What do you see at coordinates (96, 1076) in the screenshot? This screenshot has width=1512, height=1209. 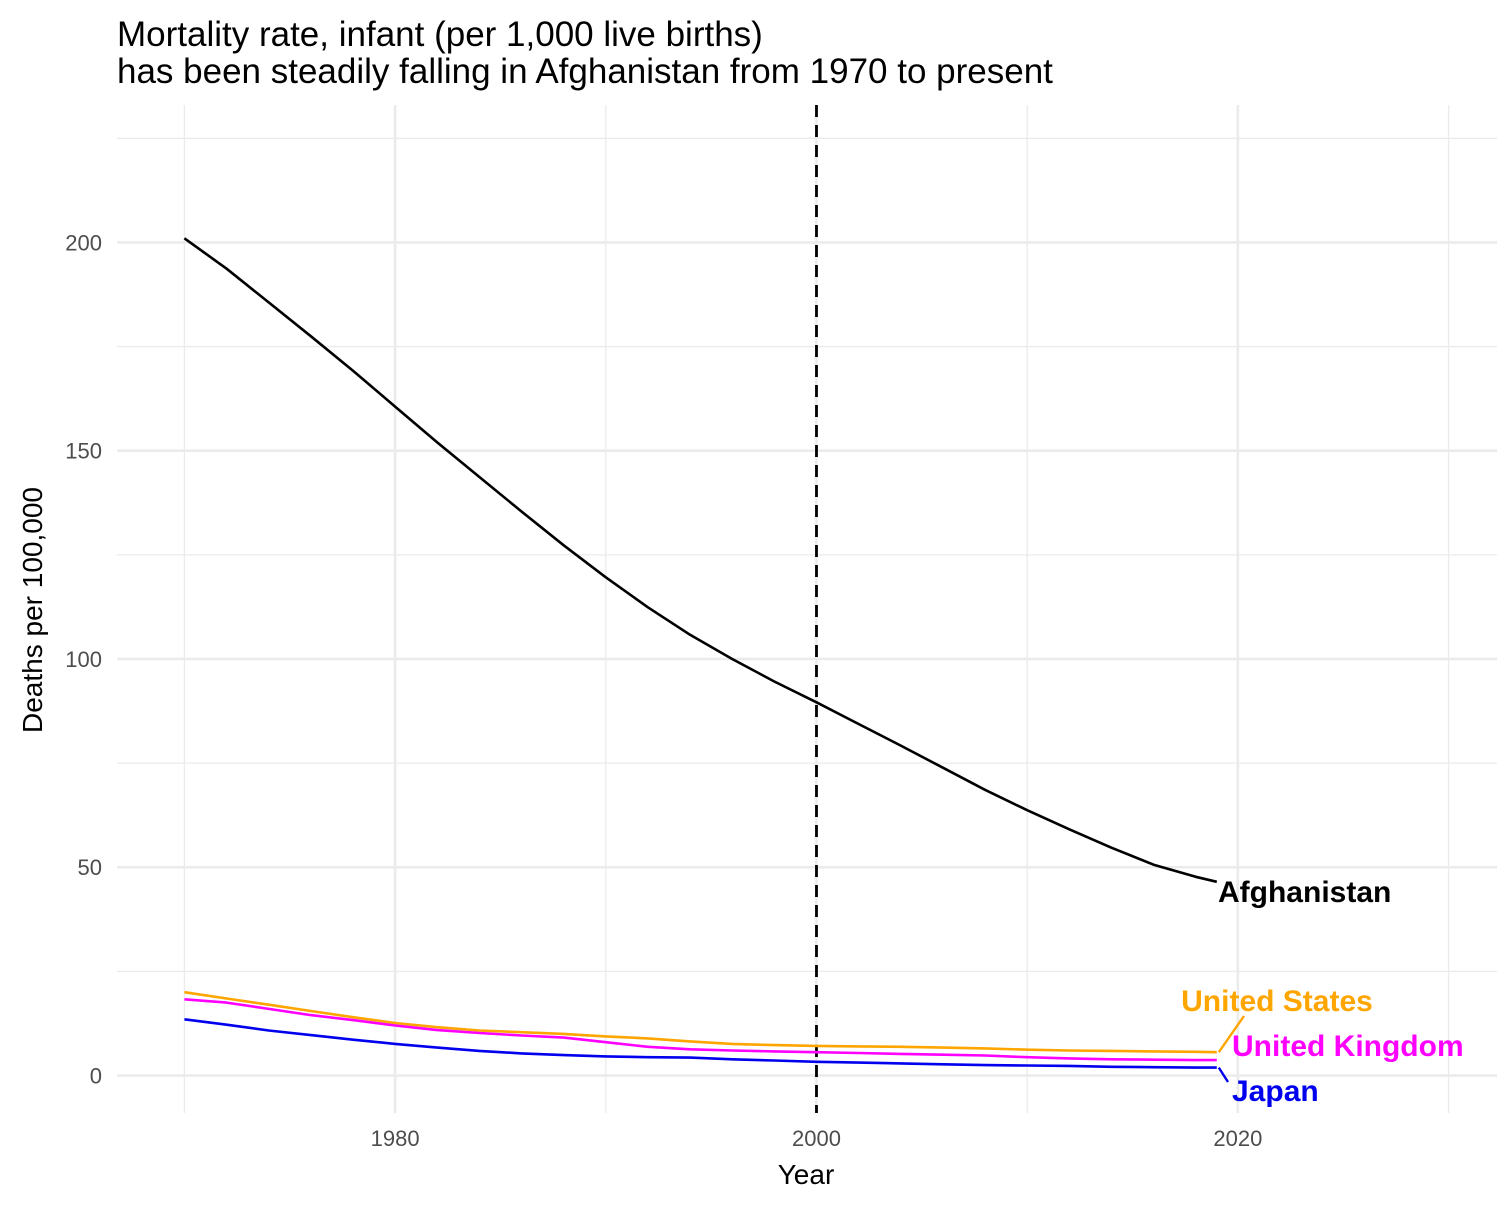 I see `y-tick-label: 0` at bounding box center [96, 1076].